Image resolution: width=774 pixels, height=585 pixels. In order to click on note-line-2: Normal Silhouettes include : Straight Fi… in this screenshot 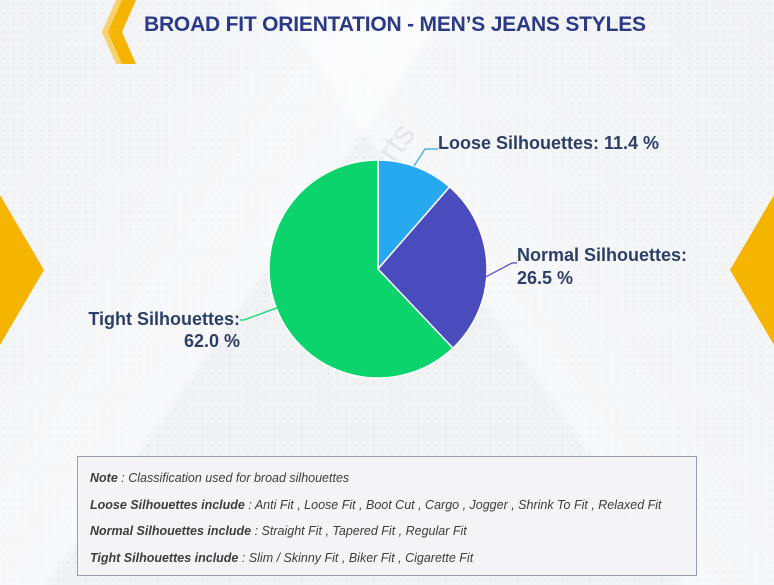, I will do `click(278, 531)`.